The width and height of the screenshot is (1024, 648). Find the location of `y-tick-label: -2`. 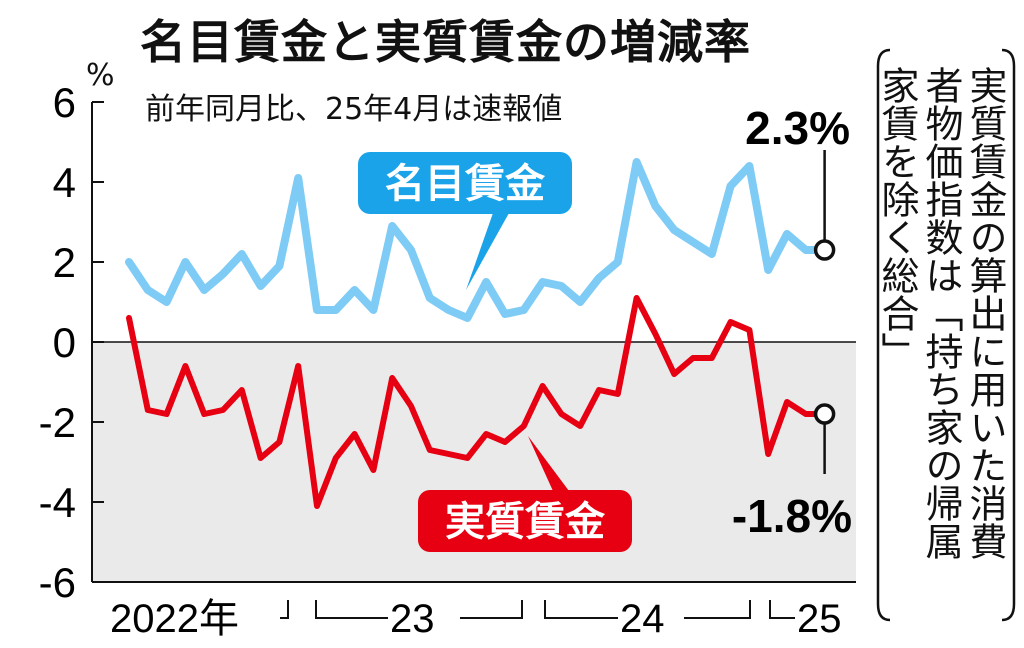

y-tick-label: -2 is located at coordinates (57, 422).